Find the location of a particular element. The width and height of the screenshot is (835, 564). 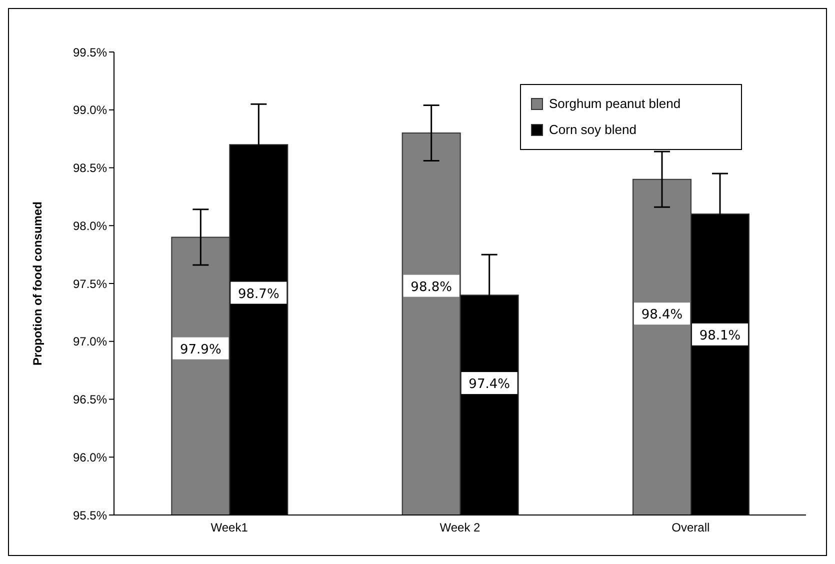

data-label: 97.4% is located at coordinates (489, 384).